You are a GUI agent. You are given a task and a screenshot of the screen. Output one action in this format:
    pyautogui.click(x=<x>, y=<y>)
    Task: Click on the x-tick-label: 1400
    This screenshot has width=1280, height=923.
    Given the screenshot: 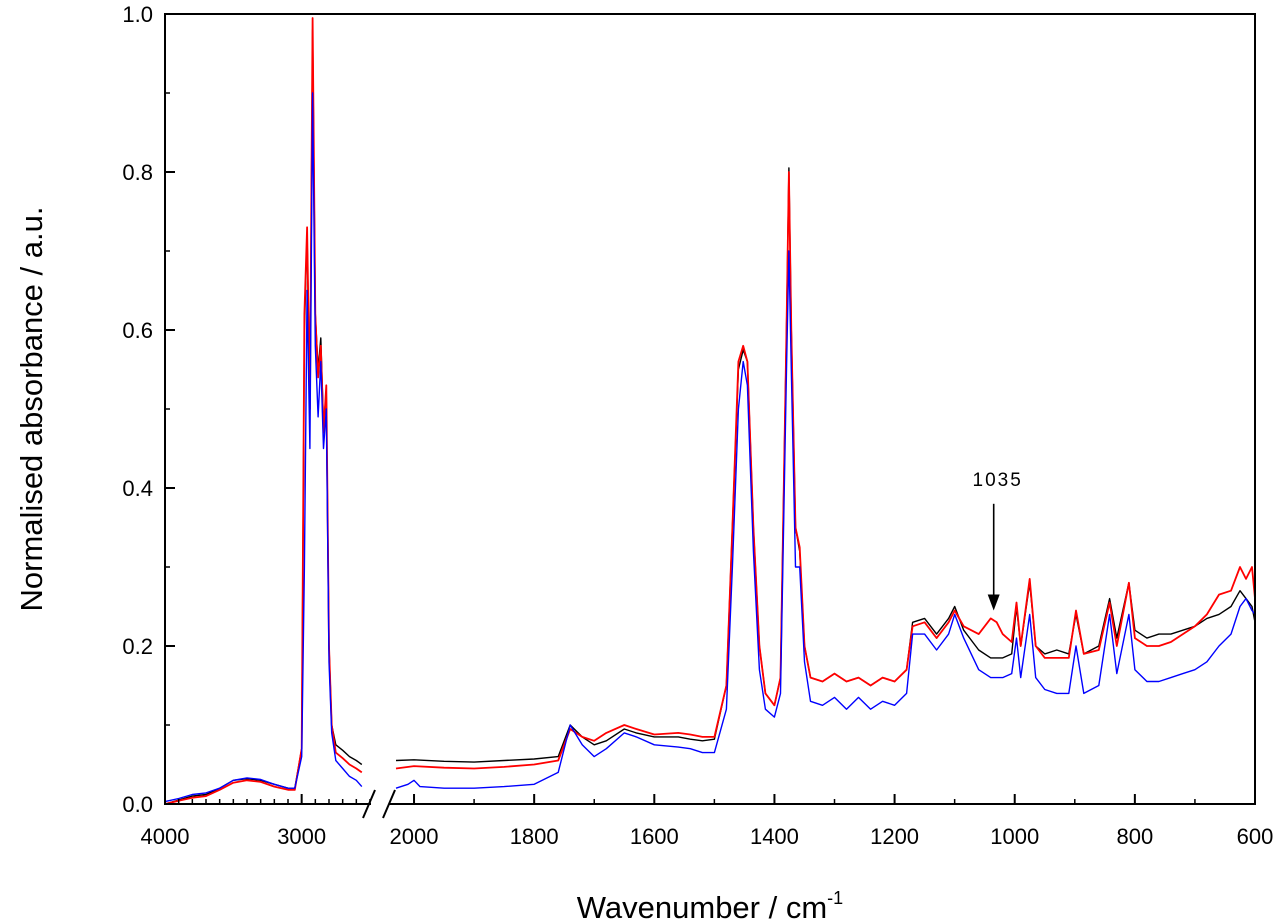 What is the action you would take?
    pyautogui.click(x=774, y=836)
    